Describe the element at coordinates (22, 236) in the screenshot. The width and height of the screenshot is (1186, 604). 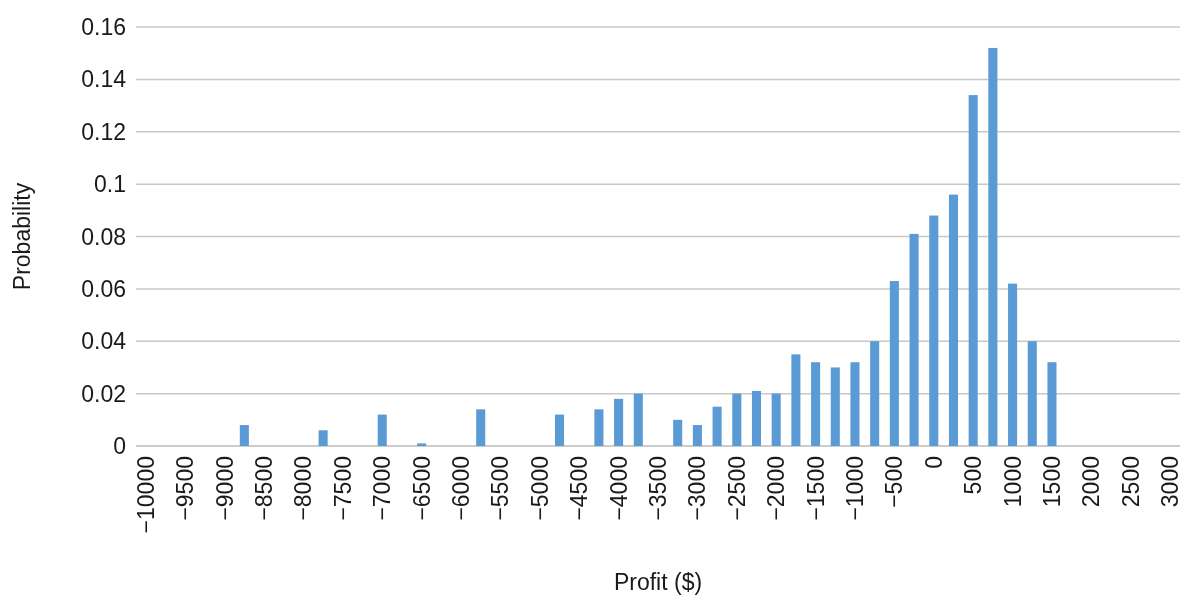
I see `y-axis-title: Probability` at that location.